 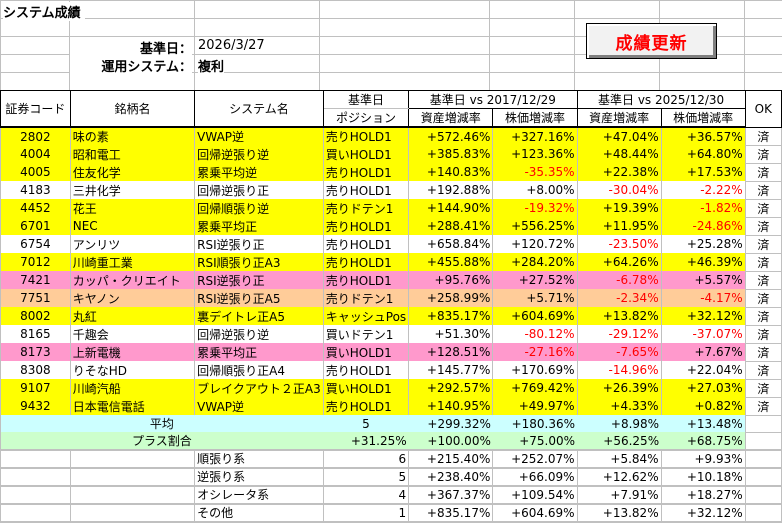 What do you see at coordinates (703, 154) in the screenshot?
I see `p2-cell: +64.80%` at bounding box center [703, 154].